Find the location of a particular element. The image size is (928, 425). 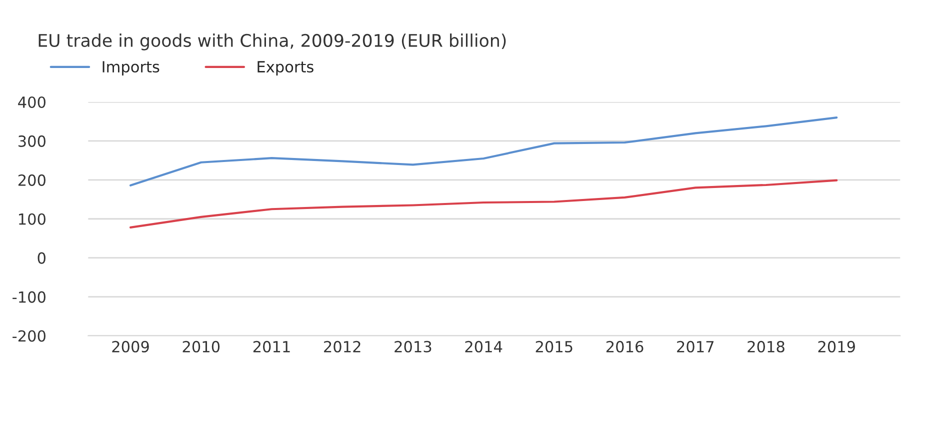

x-tick-label: 2017 is located at coordinates (695, 346).